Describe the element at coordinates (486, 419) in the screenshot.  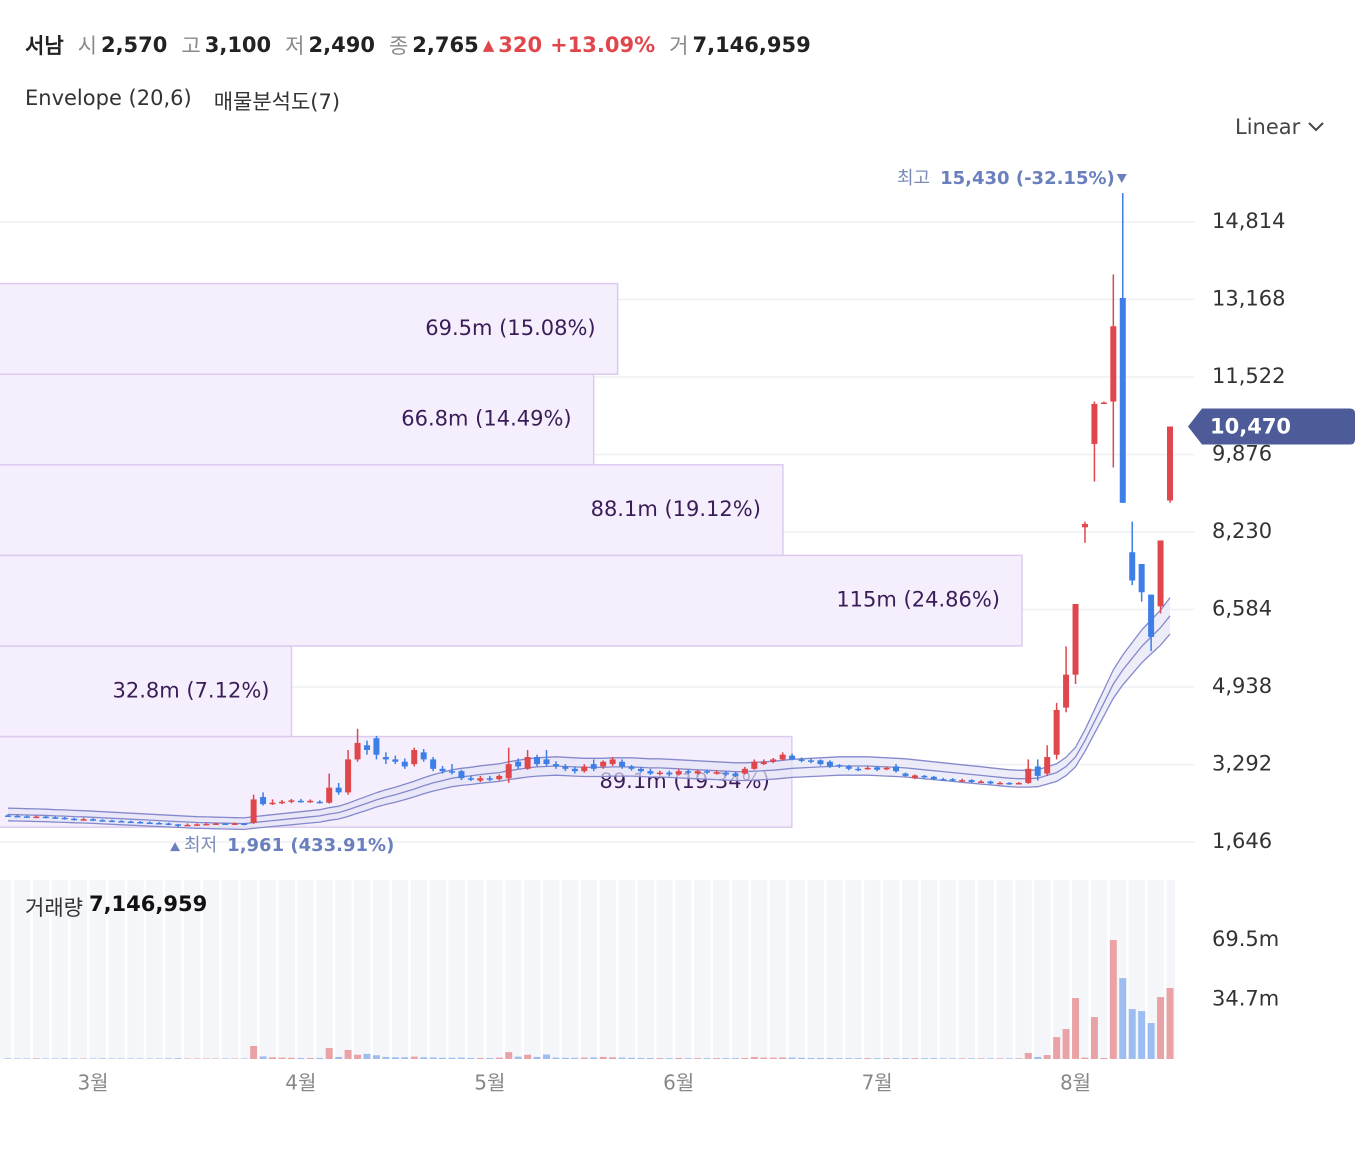
I see `profile-label: 66.8m (14.49%)` at that location.